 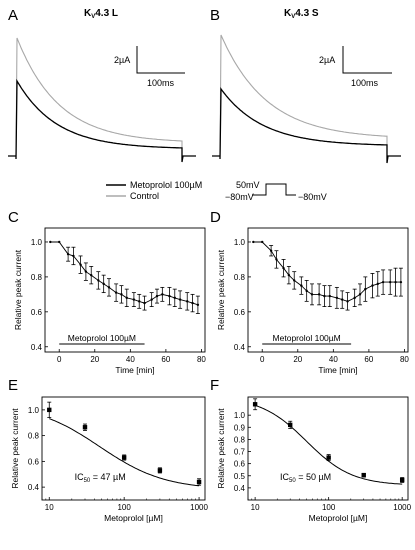 I want to click on trace-title-a-rest: 4.3 L, so click(x=106, y=13).